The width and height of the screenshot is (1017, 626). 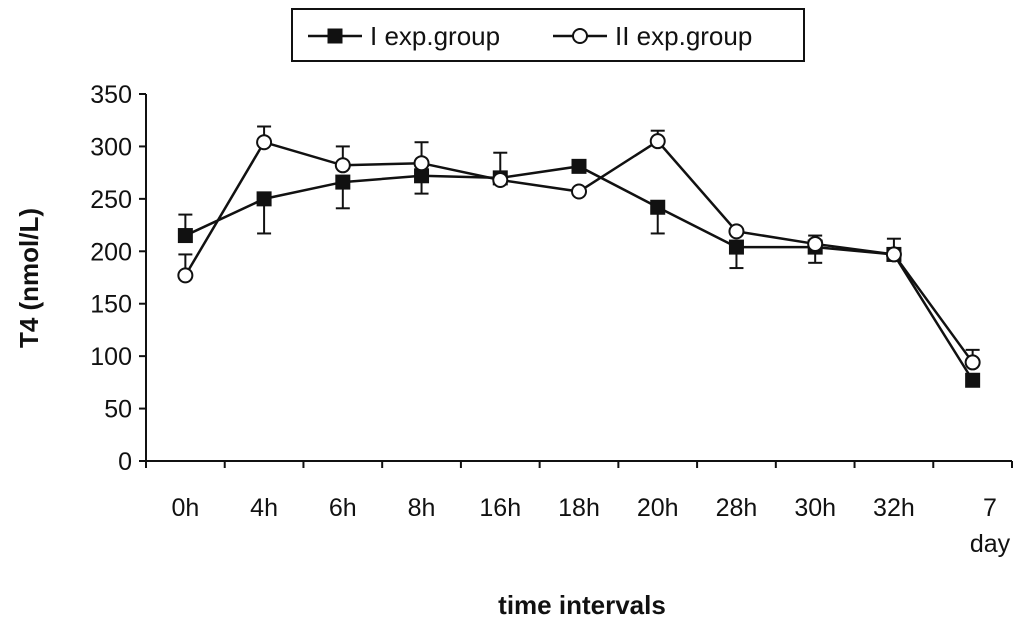 What do you see at coordinates (343, 508) in the screenshot?
I see `x-tick-label: 6h` at bounding box center [343, 508].